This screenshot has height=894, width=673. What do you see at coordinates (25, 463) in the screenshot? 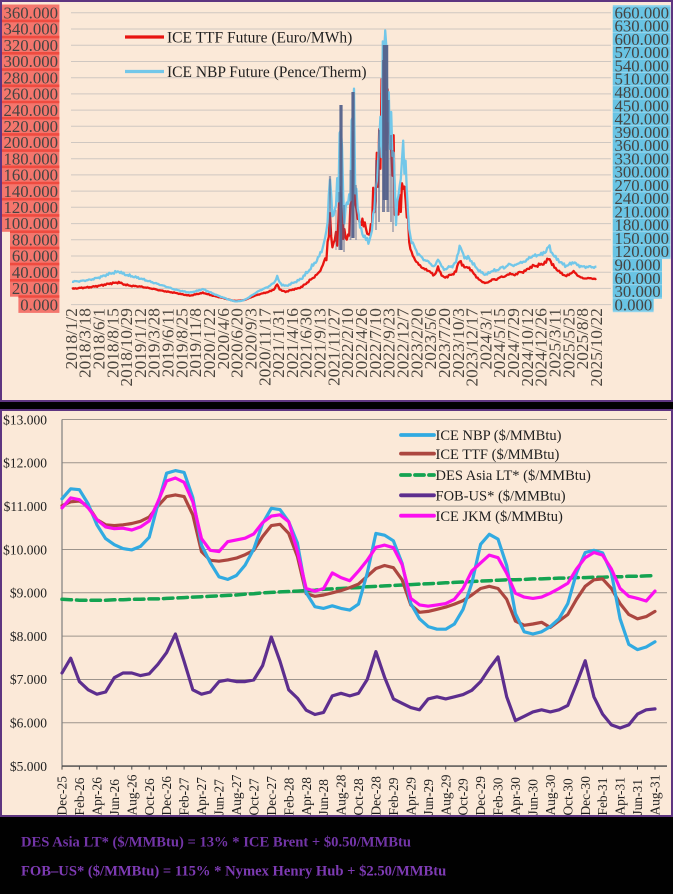
I see `svg-text: $12.000` at bounding box center [25, 463].